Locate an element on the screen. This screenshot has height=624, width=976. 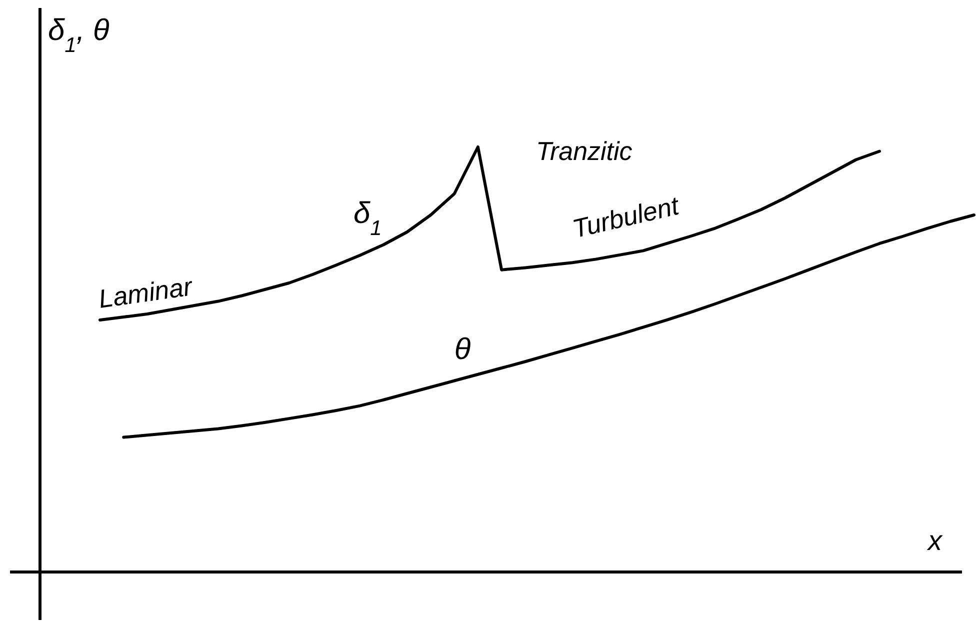
annotation: Turbulent is located at coordinates (627, 217).